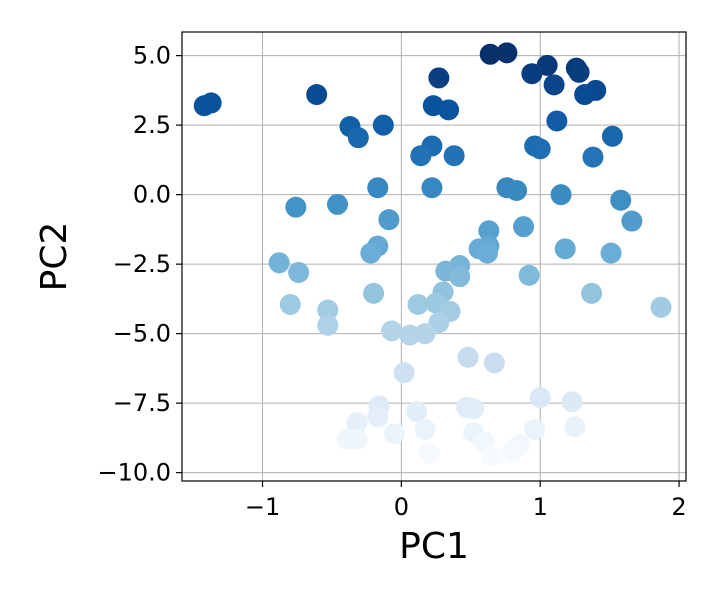 This screenshot has width=720, height=600. I want to click on y-tick-label: 0.0, so click(152, 195).